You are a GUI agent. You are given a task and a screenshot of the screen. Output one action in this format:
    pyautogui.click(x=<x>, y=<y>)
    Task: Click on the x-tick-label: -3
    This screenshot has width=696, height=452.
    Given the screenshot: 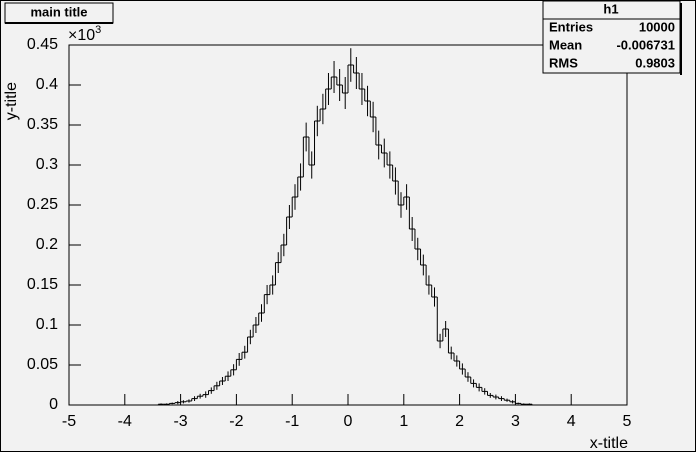 What is the action you would take?
    pyautogui.click(x=180, y=421)
    